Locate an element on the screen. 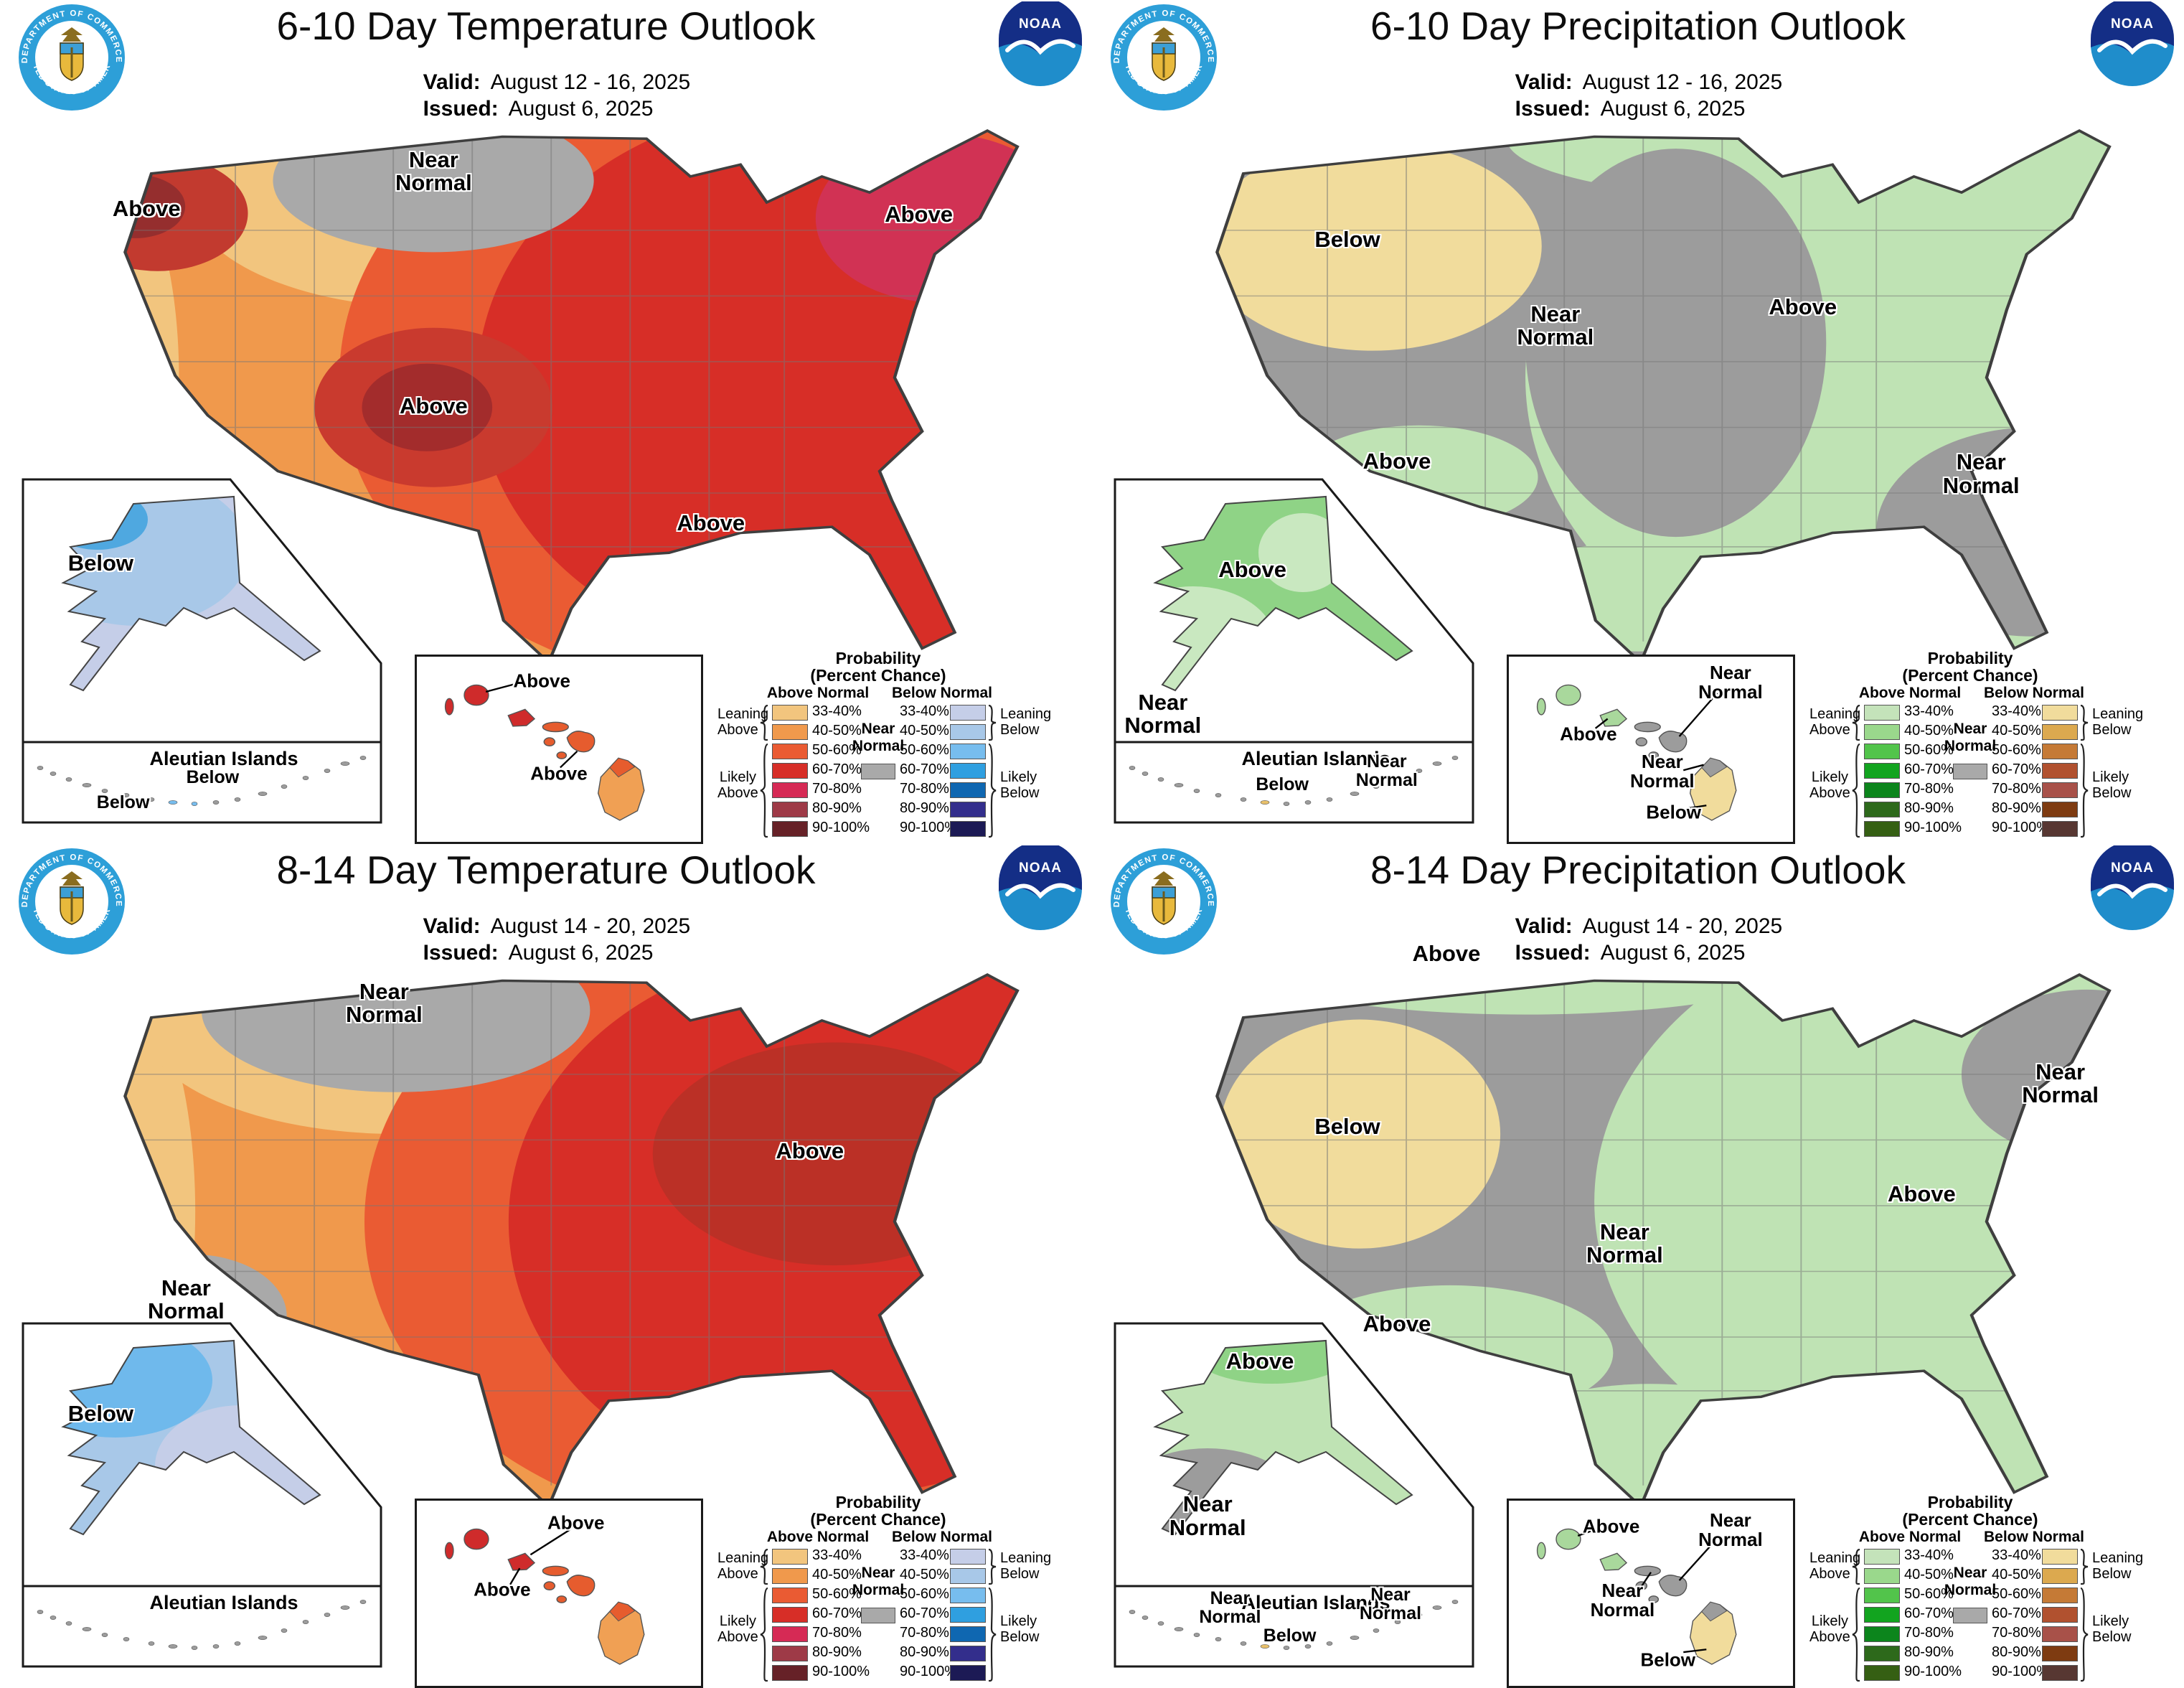  aleutian-islands-title: Aleutian Islands is located at coordinates (1315, 1602).